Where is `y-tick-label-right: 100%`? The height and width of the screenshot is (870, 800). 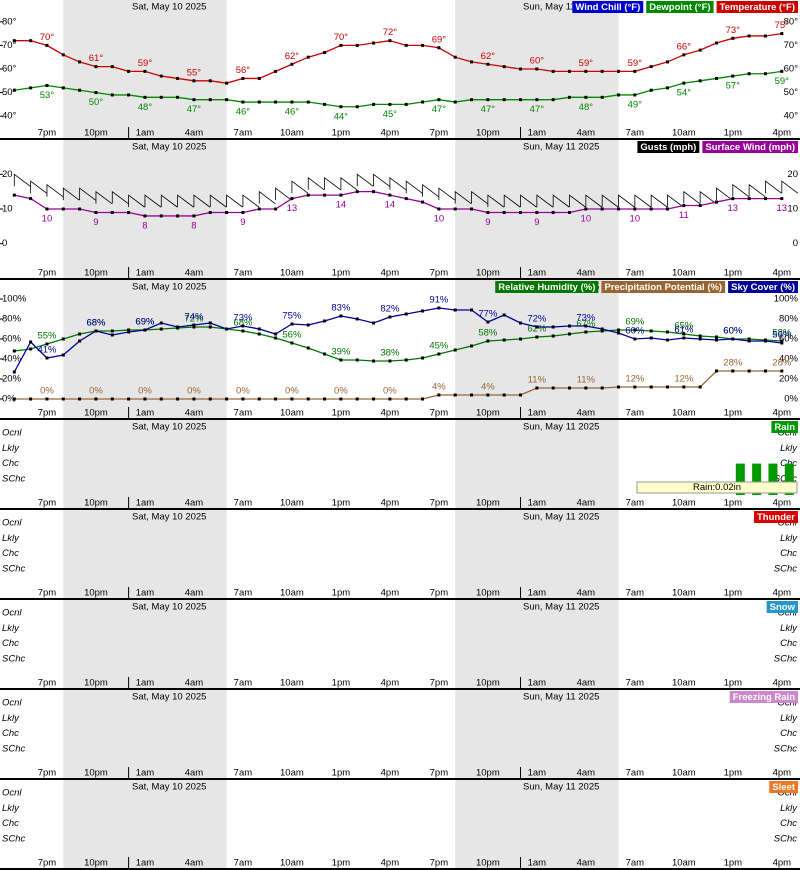
y-tick-label-right: 100% is located at coordinates (786, 299).